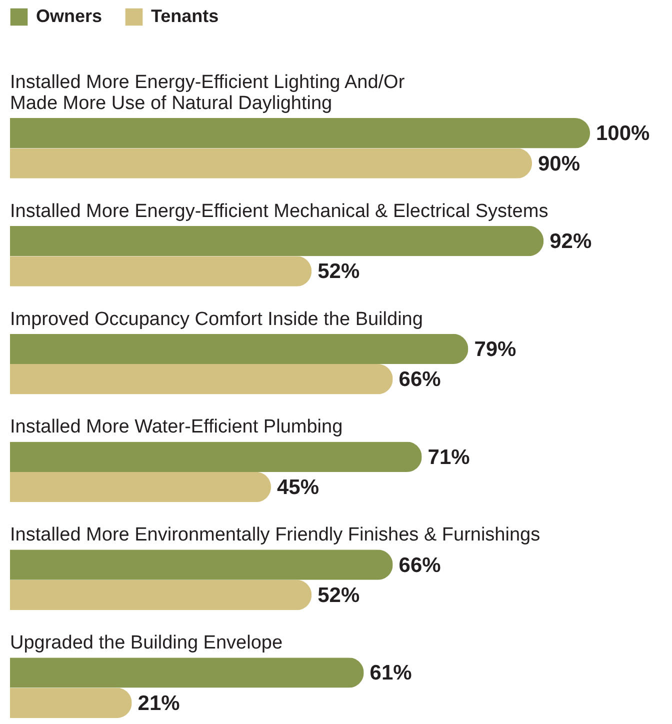 This screenshot has width=672, height=724. Describe the element at coordinates (298, 488) in the screenshot. I see `data-label: 45%` at that location.